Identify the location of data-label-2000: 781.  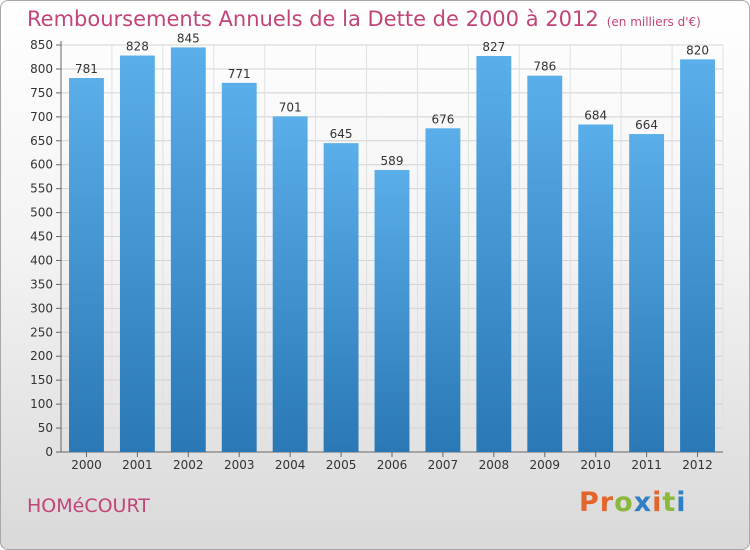
(86, 69).